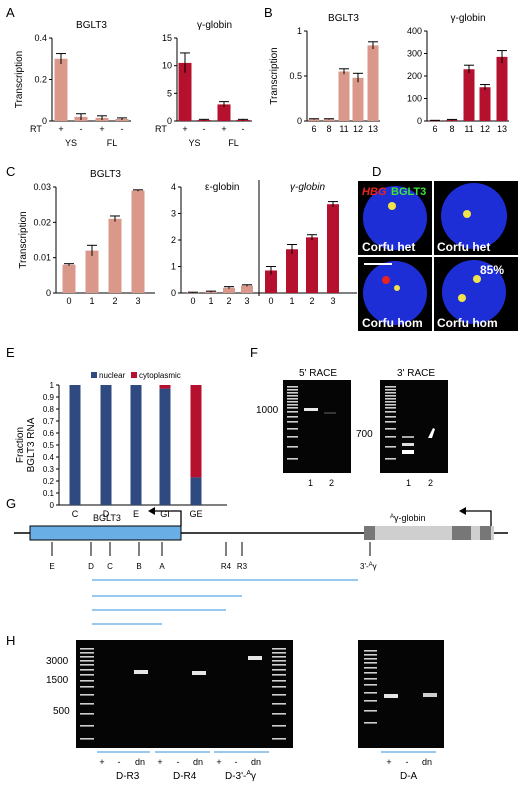 This screenshot has height=789, width=520. What do you see at coordinates (376, 171) in the screenshot?
I see `panel-label-d: D` at bounding box center [376, 171].